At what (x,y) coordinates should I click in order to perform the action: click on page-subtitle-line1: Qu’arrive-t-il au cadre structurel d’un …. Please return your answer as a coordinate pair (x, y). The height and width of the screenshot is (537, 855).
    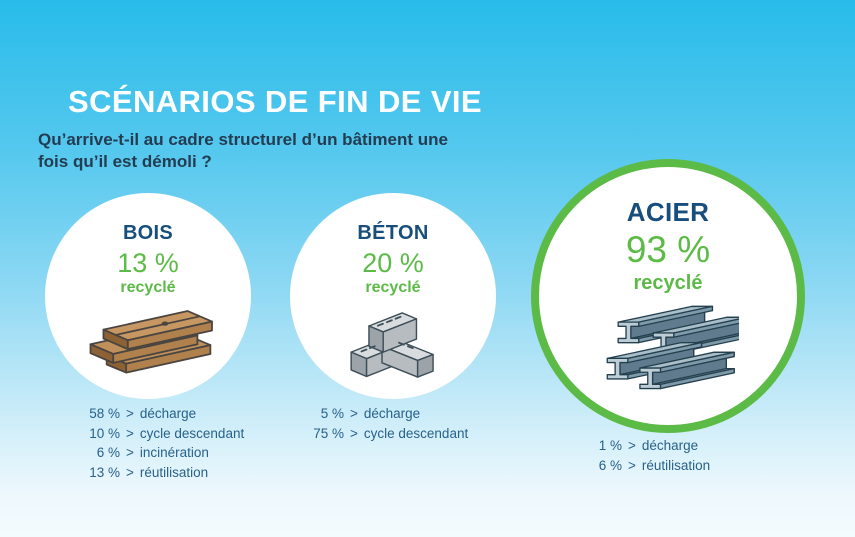
    Looking at the image, I should click on (243, 139).